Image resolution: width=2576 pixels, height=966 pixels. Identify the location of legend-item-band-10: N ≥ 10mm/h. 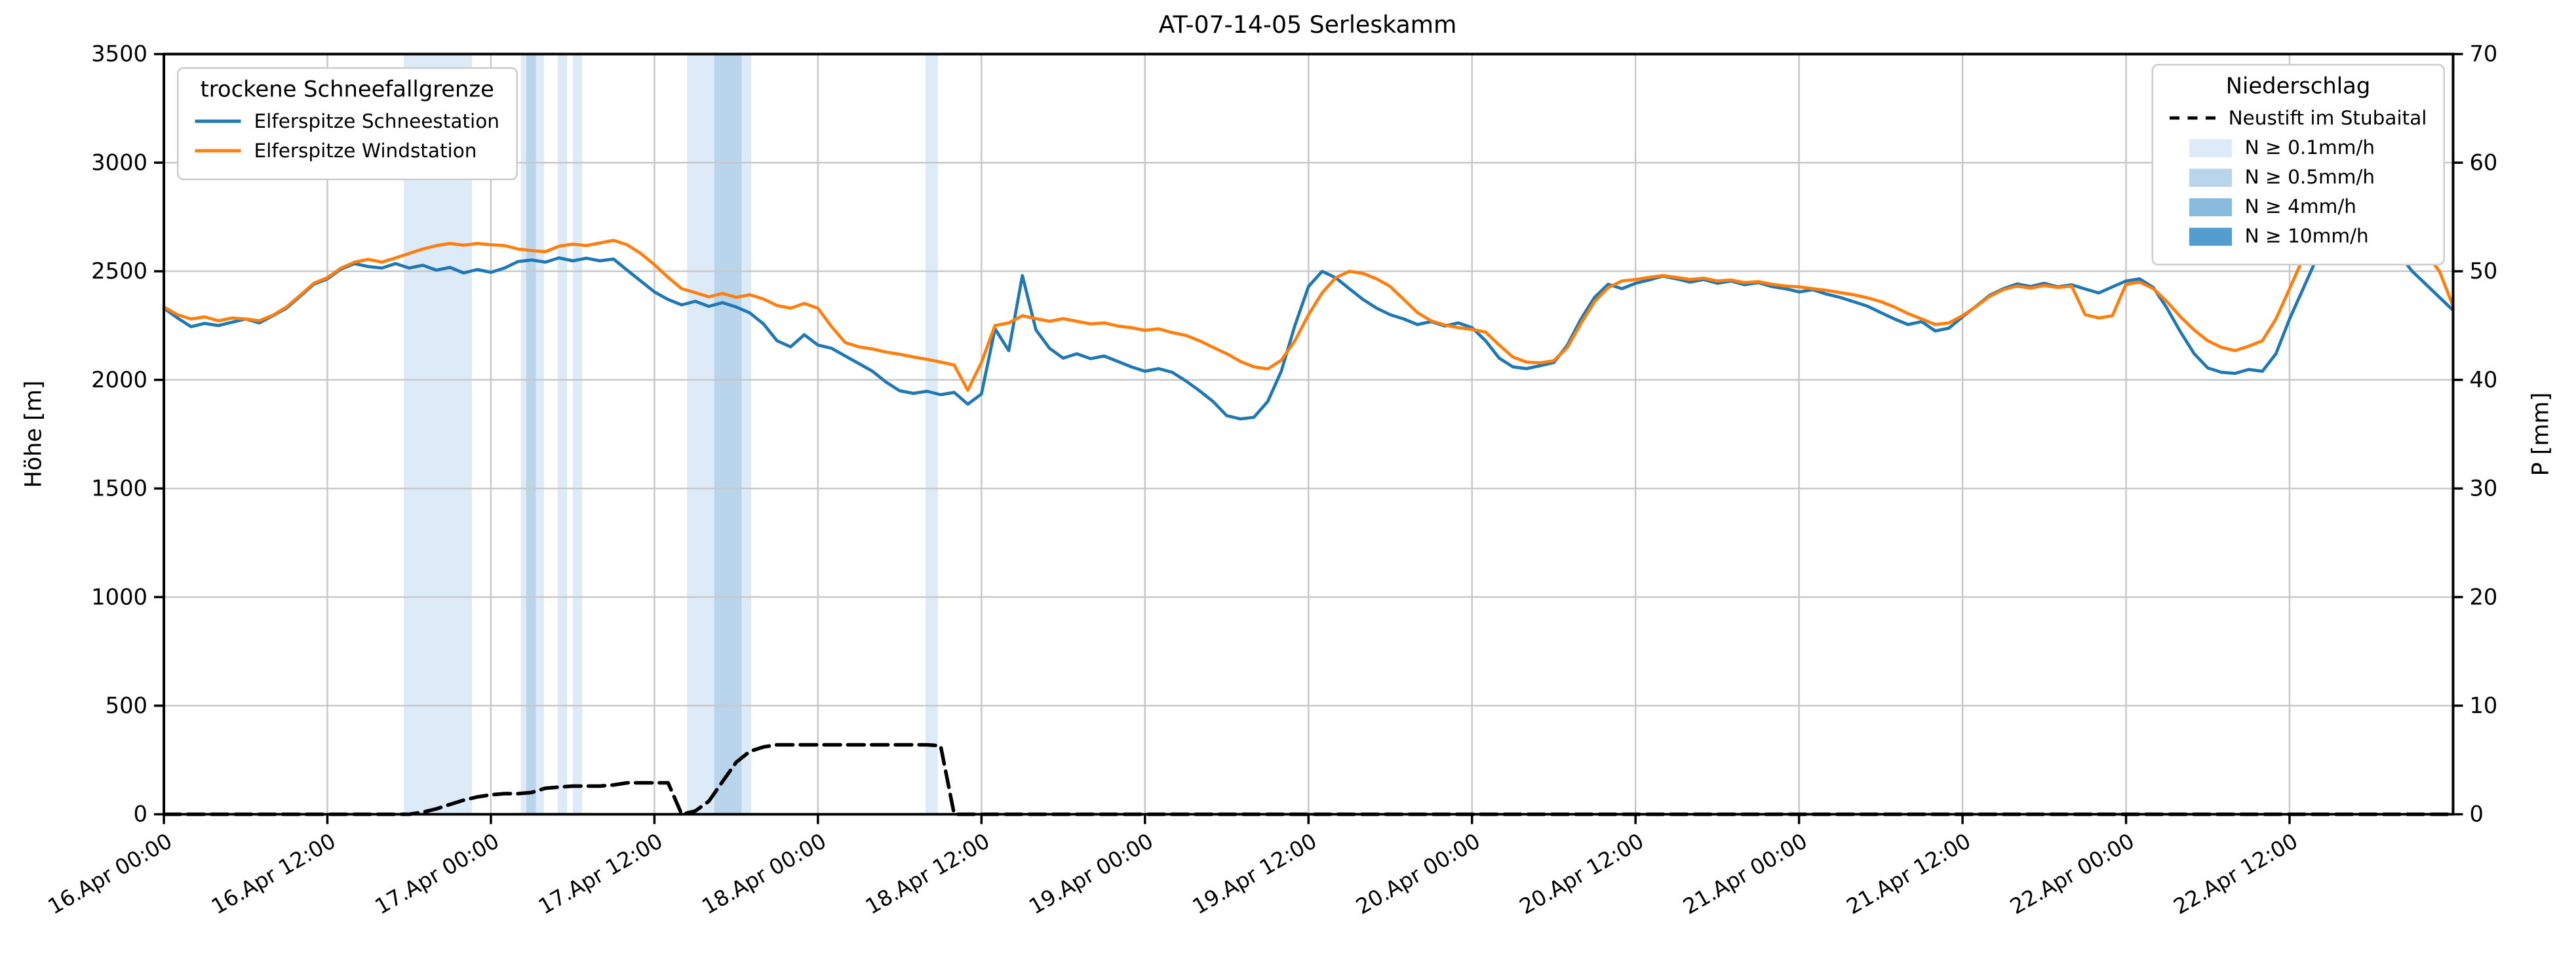
(2308, 236).